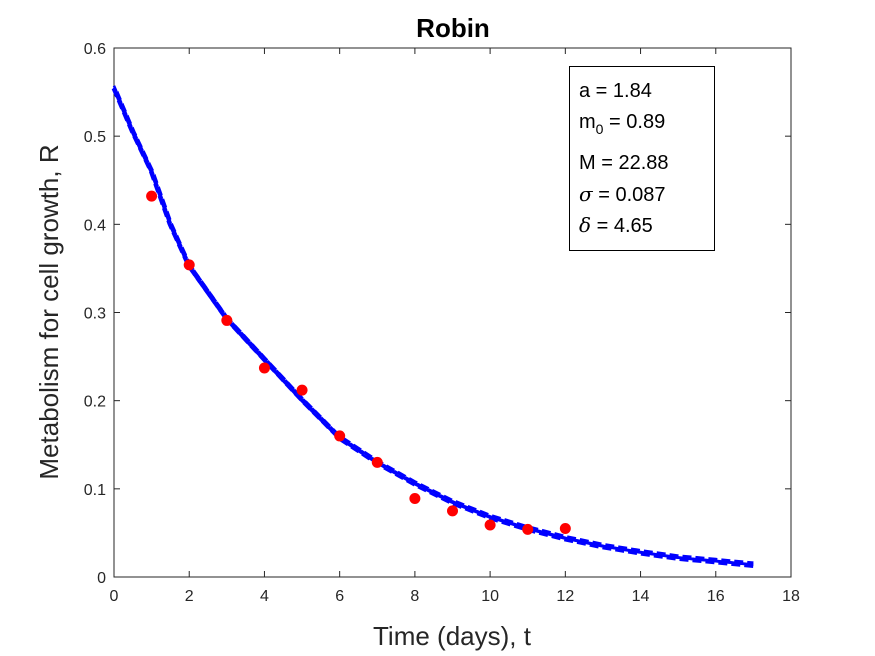  I want to click on y-tick-label: 0.5, so click(95, 137).